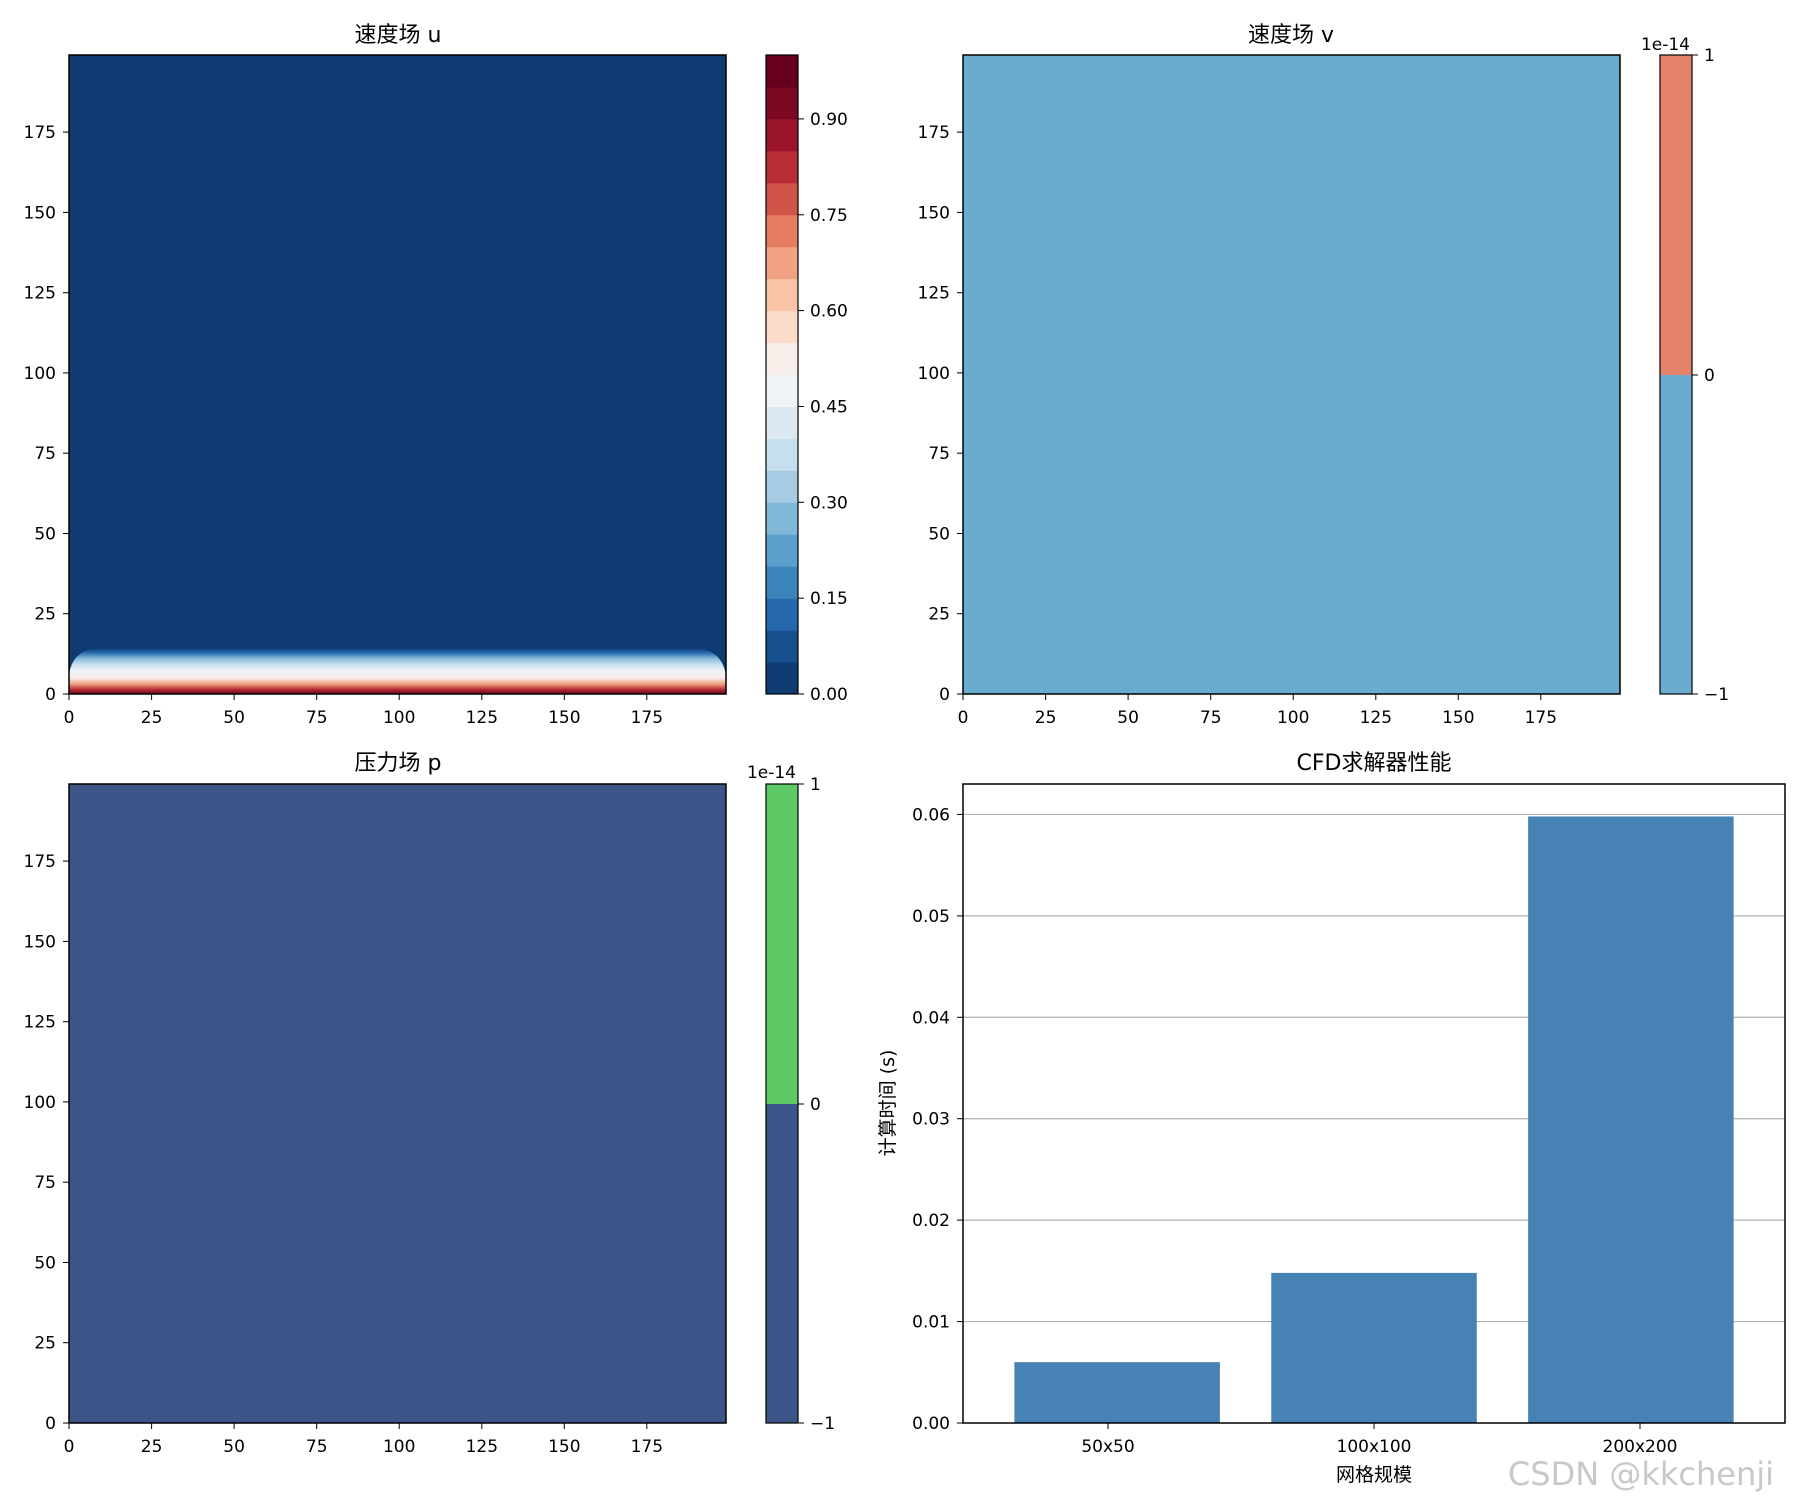 The image size is (1800, 1500). What do you see at coordinates (782, 944) in the screenshot?
I see `panel-p-colorbar-upper` at bounding box center [782, 944].